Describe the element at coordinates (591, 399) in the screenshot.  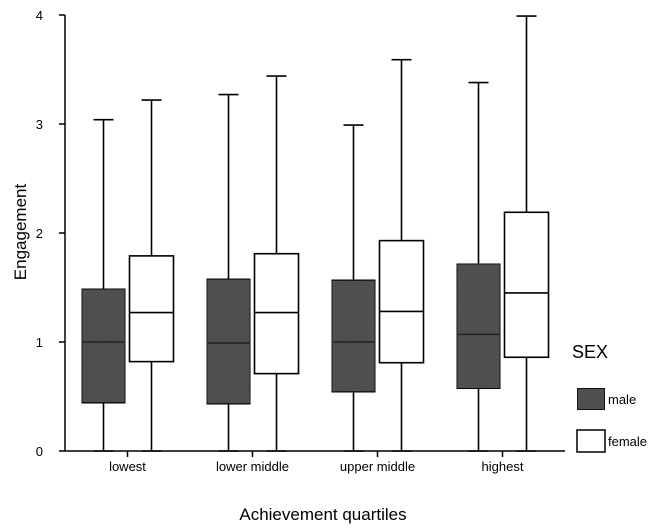
I see `legend-swatch-male` at that location.